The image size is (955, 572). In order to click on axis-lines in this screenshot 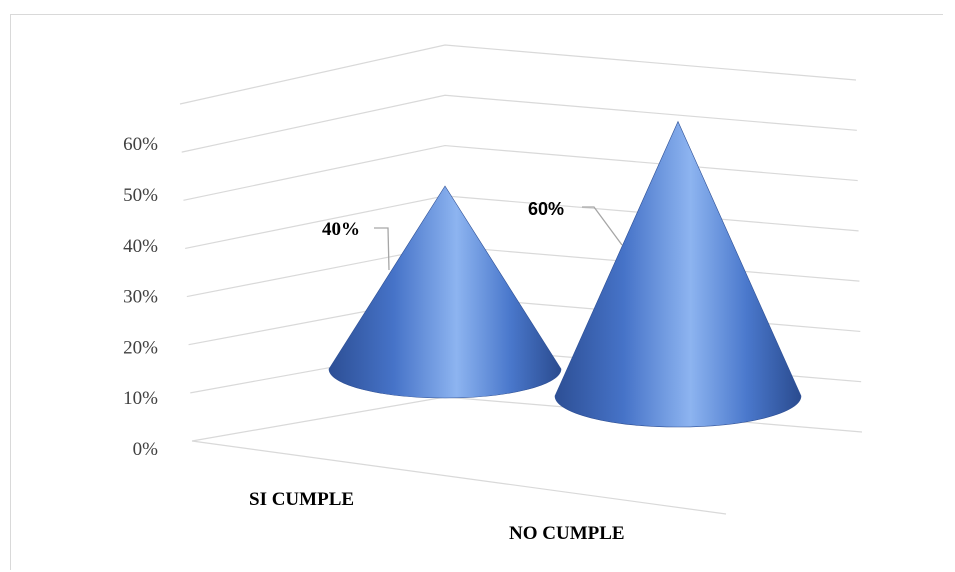, I will do `click(459, 477)`.